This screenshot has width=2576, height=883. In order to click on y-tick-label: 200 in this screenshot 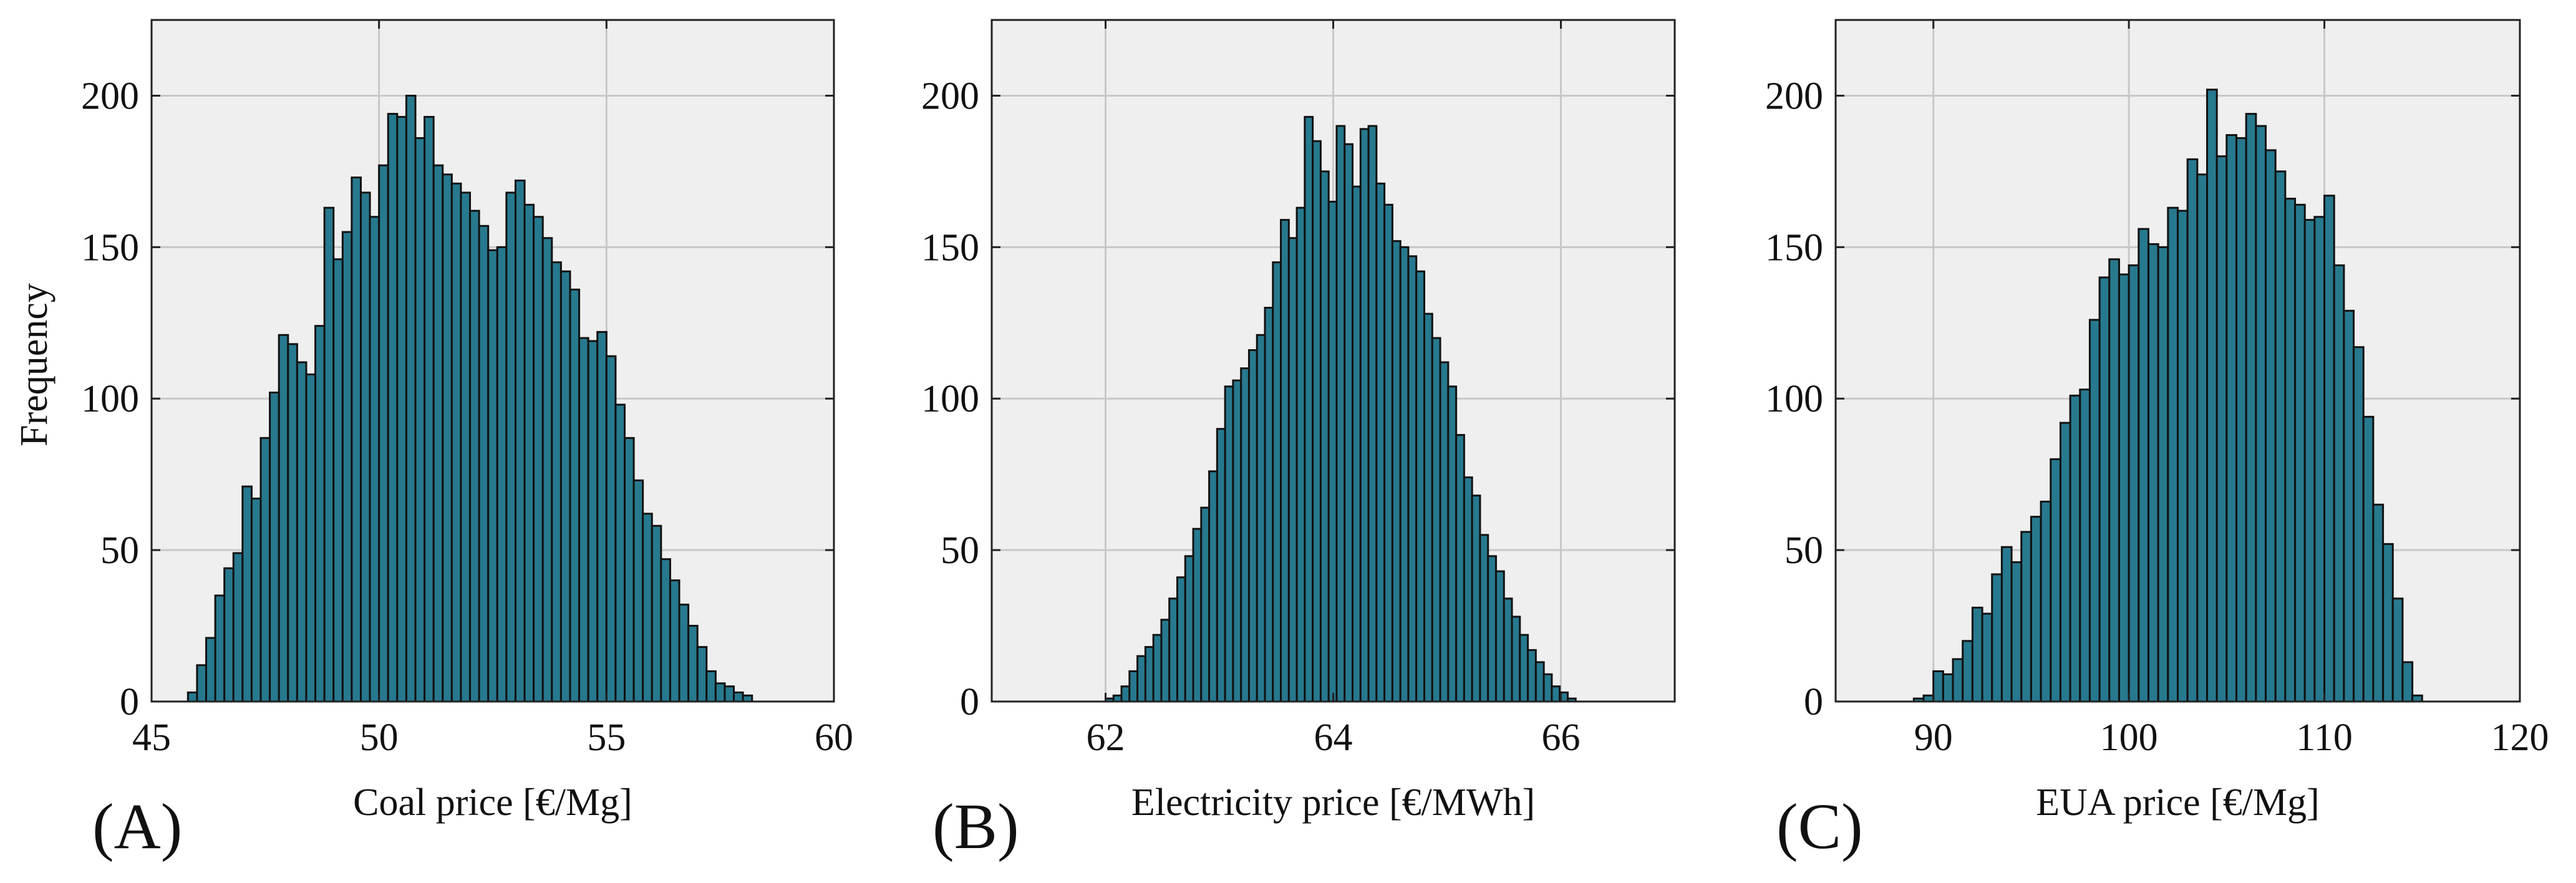, I will do `click(1794, 96)`.